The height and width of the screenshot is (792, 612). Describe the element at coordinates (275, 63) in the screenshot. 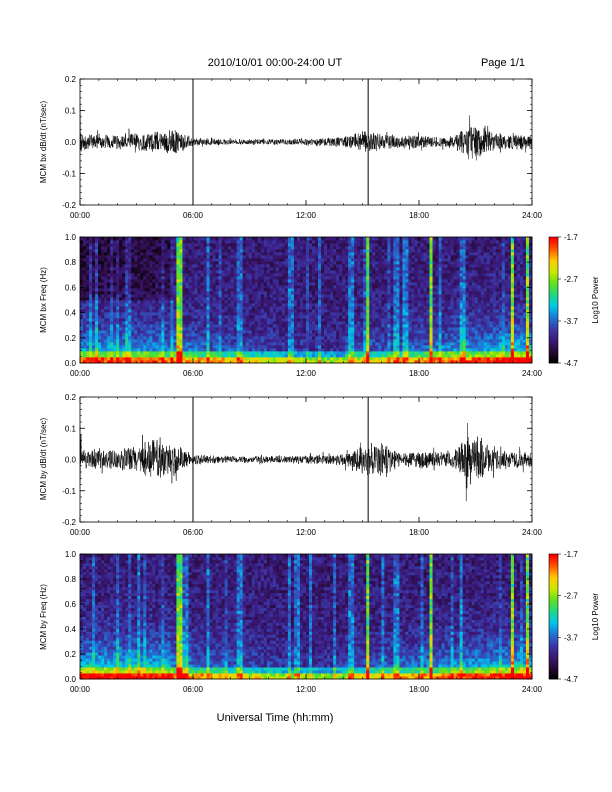

I see `header-date-range: 2010/10/01 00:00-24:00 UT` at that location.